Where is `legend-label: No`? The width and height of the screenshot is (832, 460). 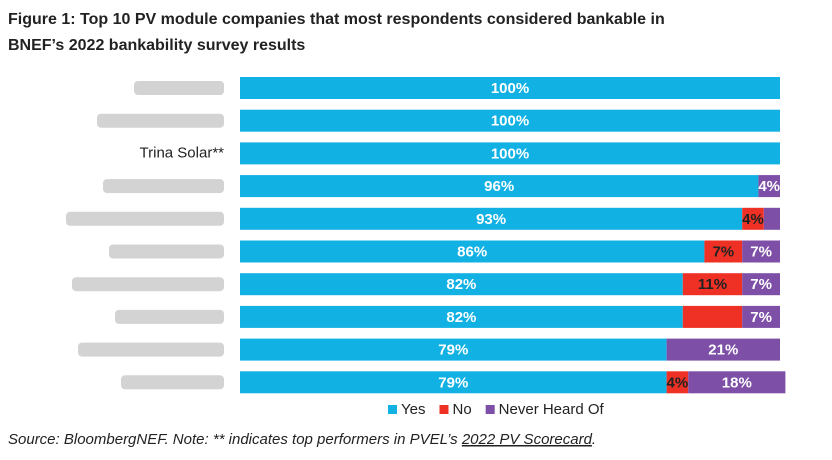
legend-label: No is located at coordinates (461, 409).